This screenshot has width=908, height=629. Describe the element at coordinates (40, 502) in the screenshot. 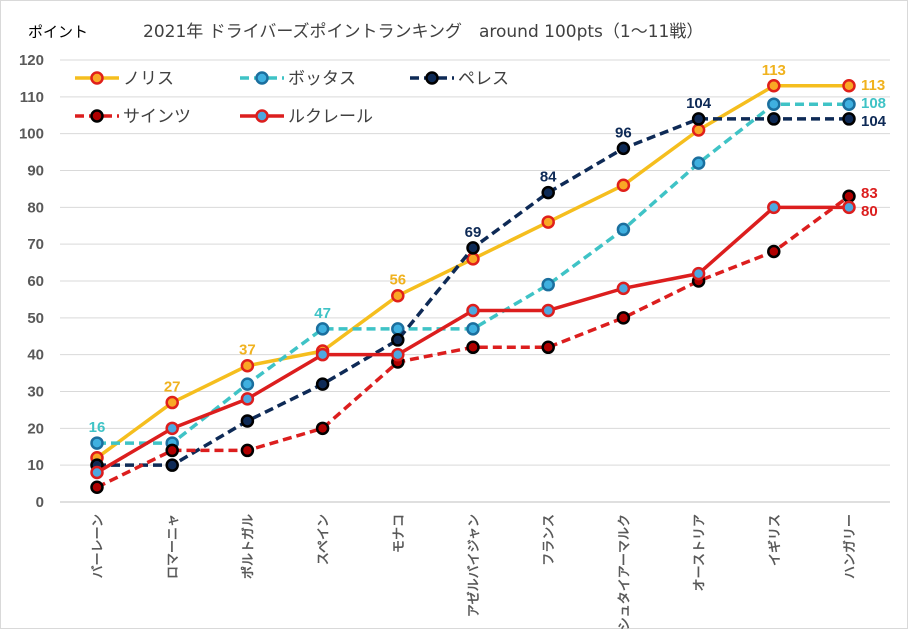

I see `y-tick-label: 0` at that location.